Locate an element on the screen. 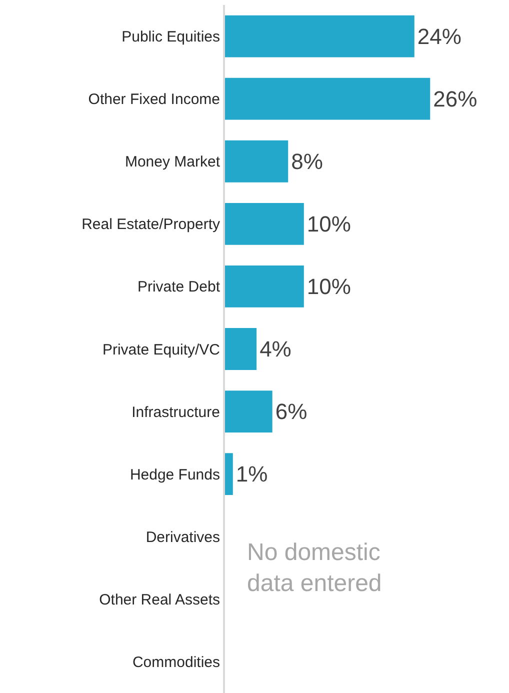 The height and width of the screenshot is (693, 509). y-tick-label: Private Debt is located at coordinates (179, 287).